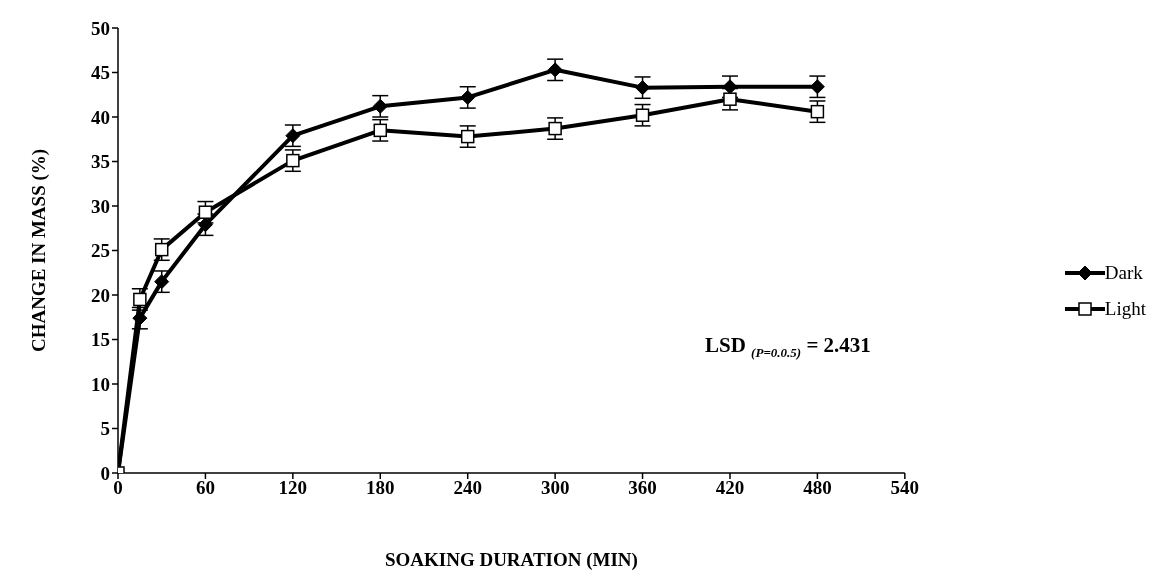 The height and width of the screenshot is (581, 1164). Describe the element at coordinates (467, 488) in the screenshot. I see `x-tick-label: 240` at that location.